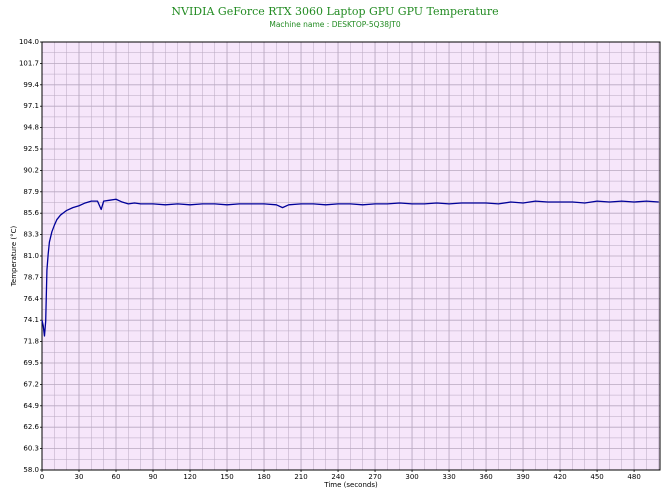 The height and width of the screenshot is (502, 670). What do you see at coordinates (485, 477) in the screenshot?
I see `x-tick-label: 360` at bounding box center [485, 477].